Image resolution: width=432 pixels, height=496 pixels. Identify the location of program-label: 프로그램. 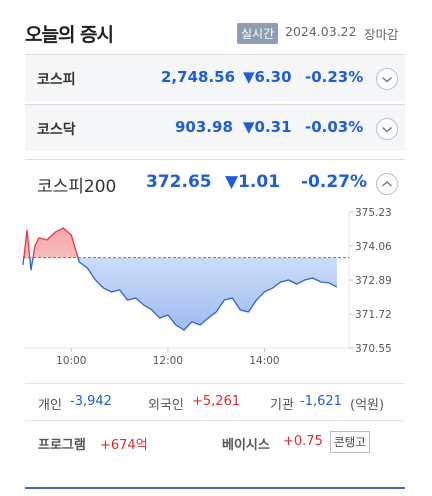
(62, 445).